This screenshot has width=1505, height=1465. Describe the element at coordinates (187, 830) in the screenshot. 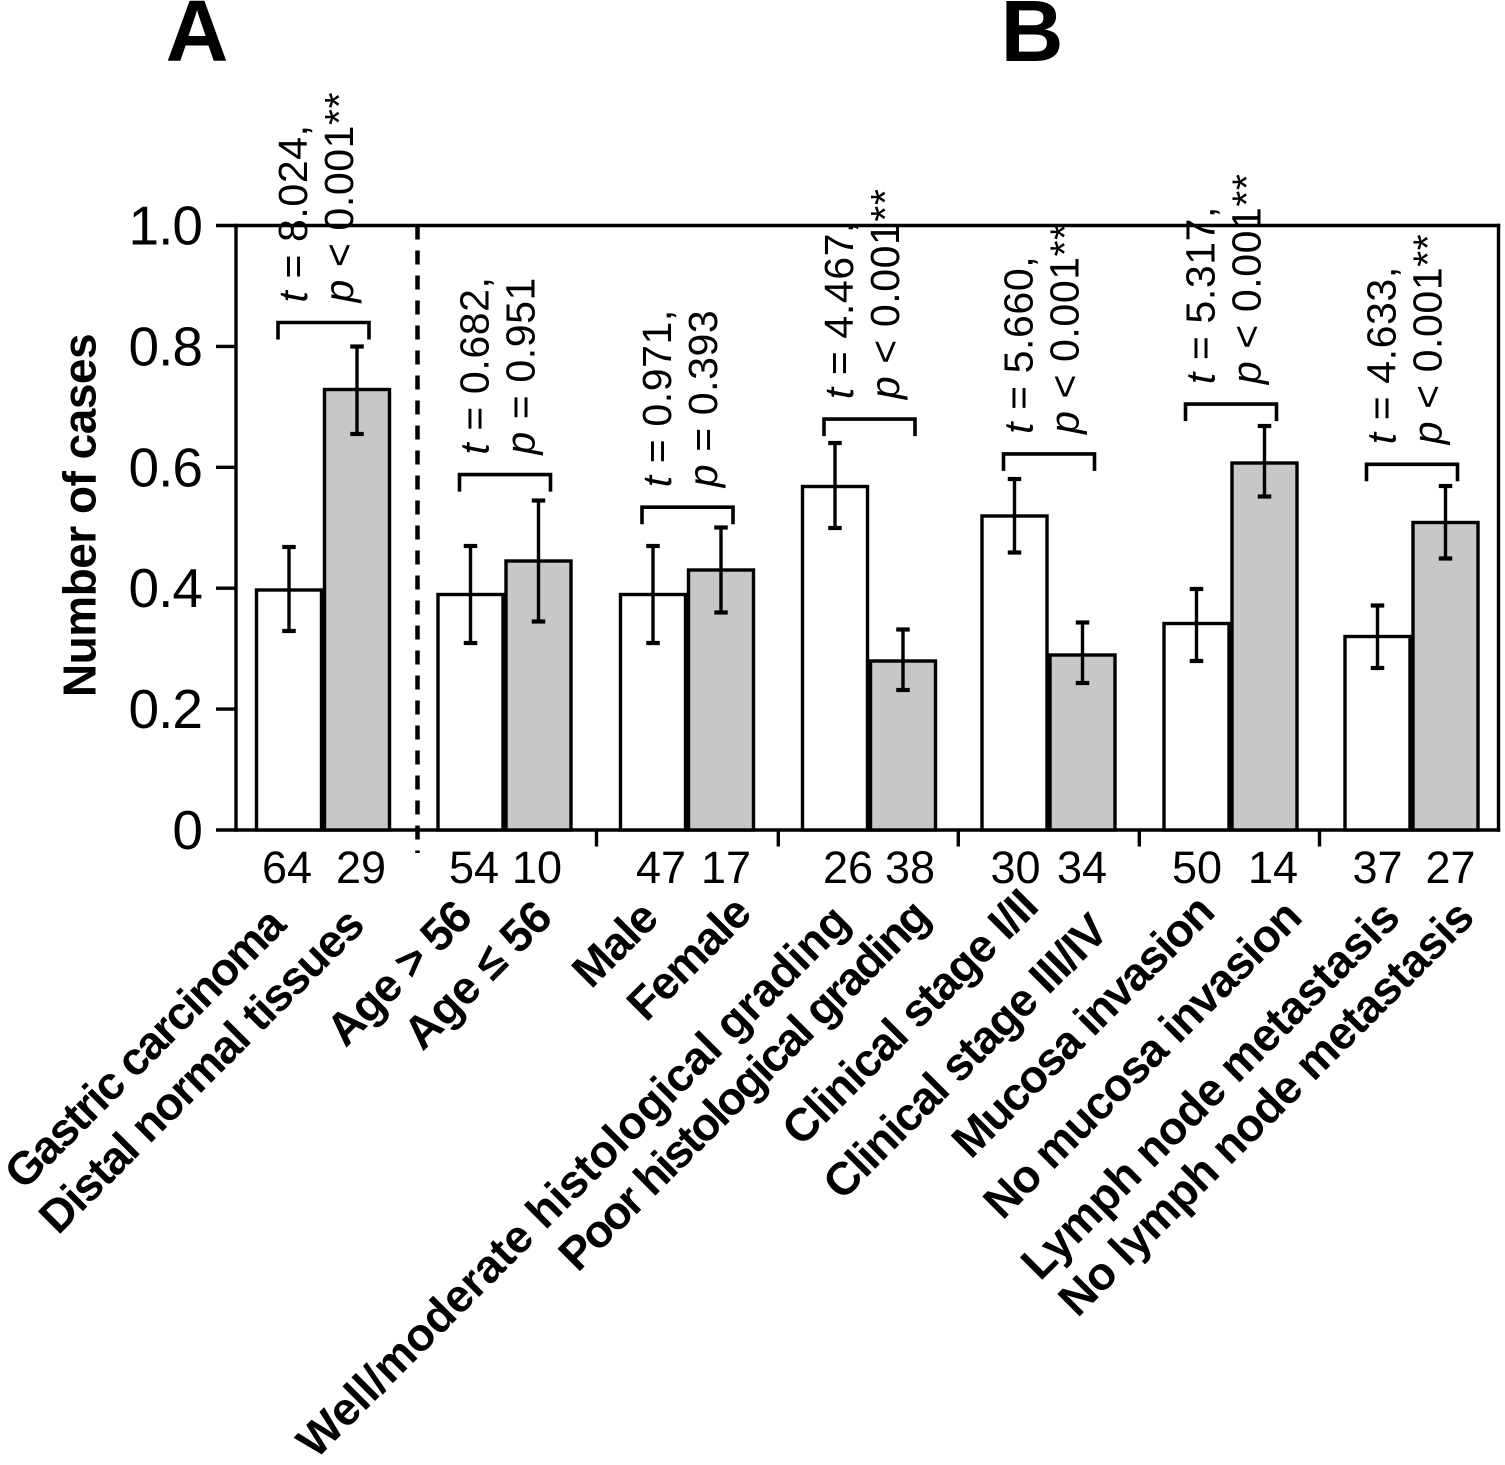

I see `svg-text: 0` at that location.